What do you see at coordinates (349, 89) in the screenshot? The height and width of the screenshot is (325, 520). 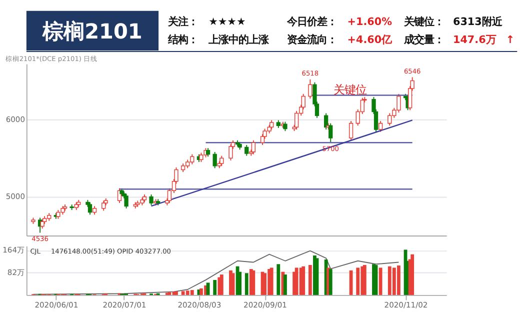 I see `annotation: 关键位` at bounding box center [349, 89].